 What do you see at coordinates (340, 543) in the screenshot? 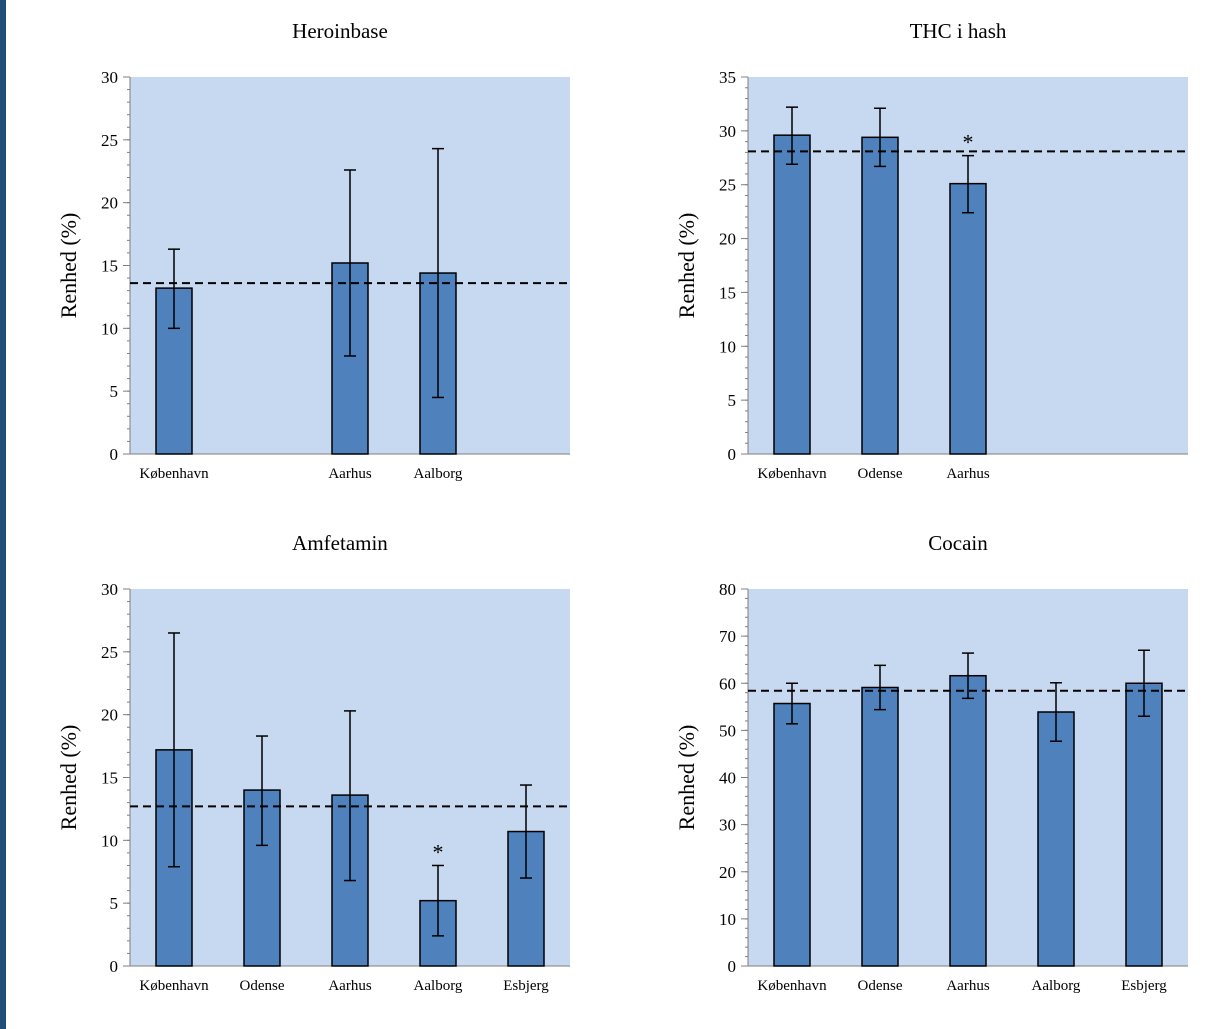
I see `chart-title: Amfetamin` at bounding box center [340, 543].